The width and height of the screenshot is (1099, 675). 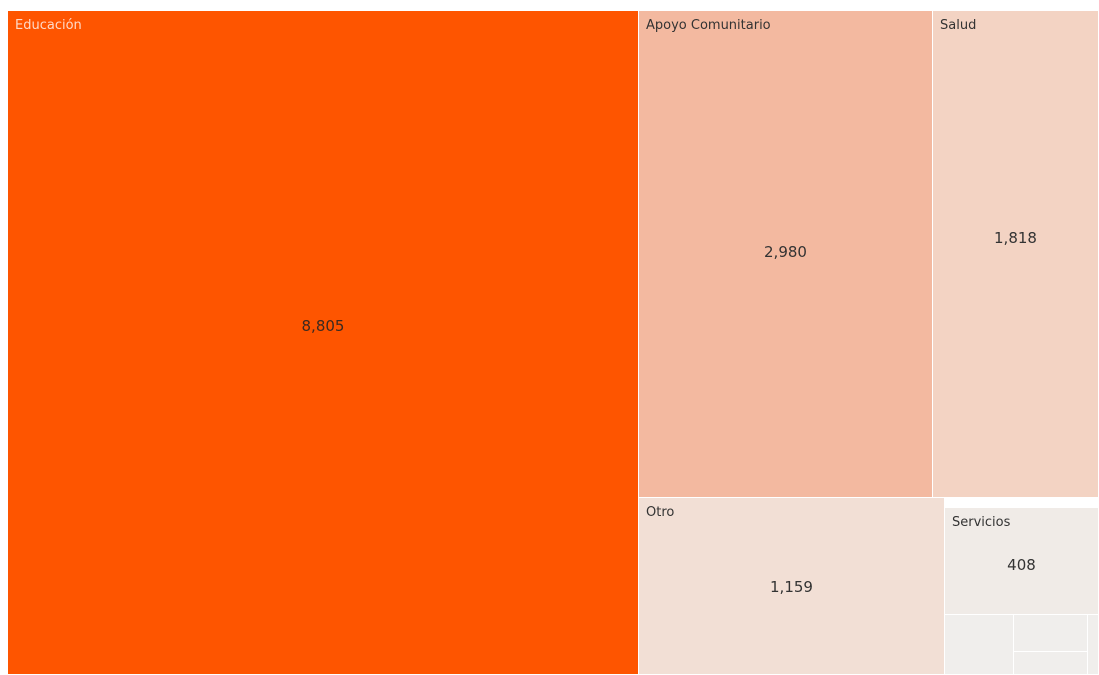 I want to click on tile-value-otro: 1,159, so click(x=791, y=587).